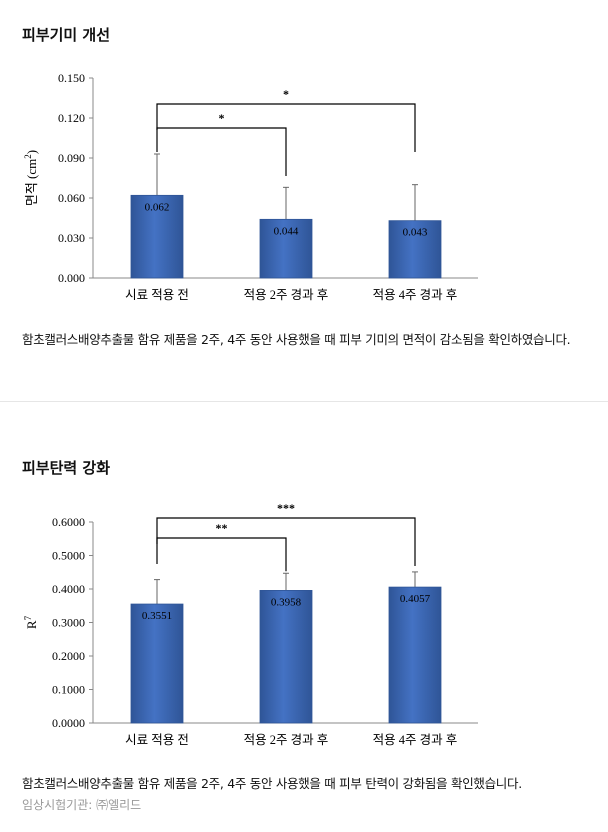 Image resolution: width=608 pixels, height=832 pixels. What do you see at coordinates (286, 508) in the screenshot?
I see `significance-marker: ***` at bounding box center [286, 508].